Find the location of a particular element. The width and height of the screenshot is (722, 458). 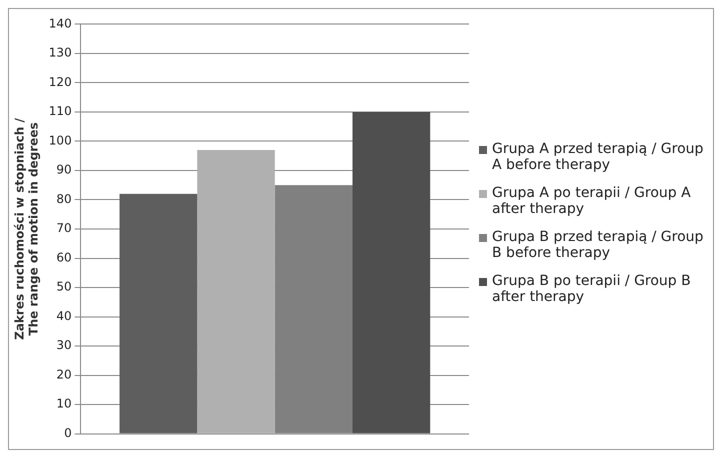

y-tick-label: 110 is located at coordinates (60, 111).